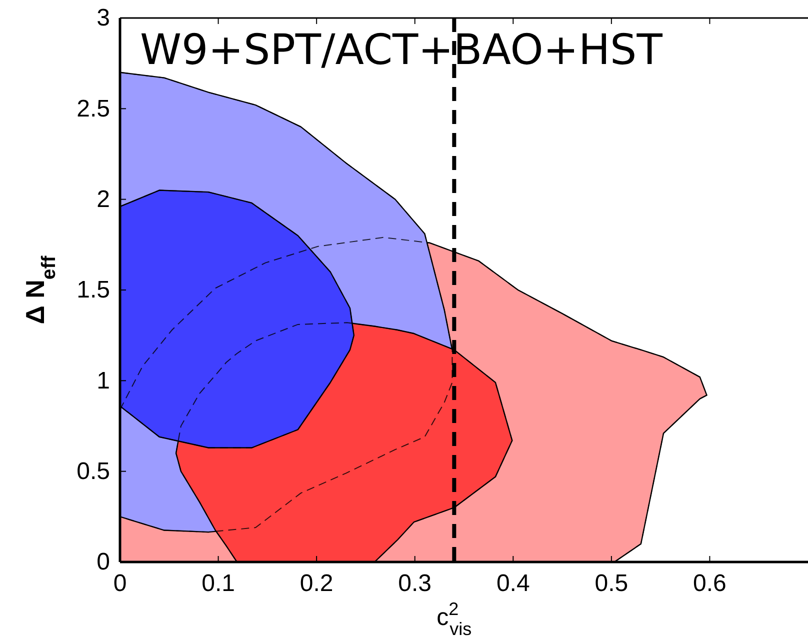 The width and height of the screenshot is (808, 641). Describe the element at coordinates (103, 562) in the screenshot. I see `y-tick-label: 0` at that location.